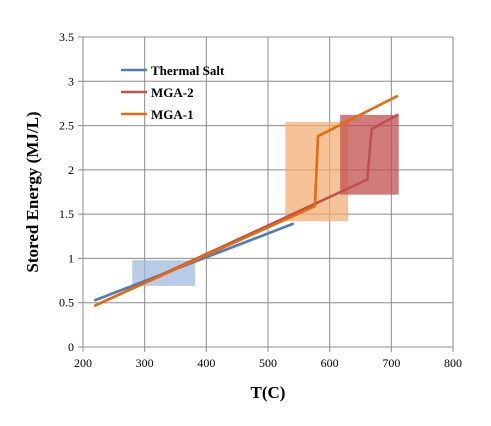 This screenshot has height=426, width=491. Describe the element at coordinates (71, 170) in the screenshot. I see `y-tick-label: 2` at that location.